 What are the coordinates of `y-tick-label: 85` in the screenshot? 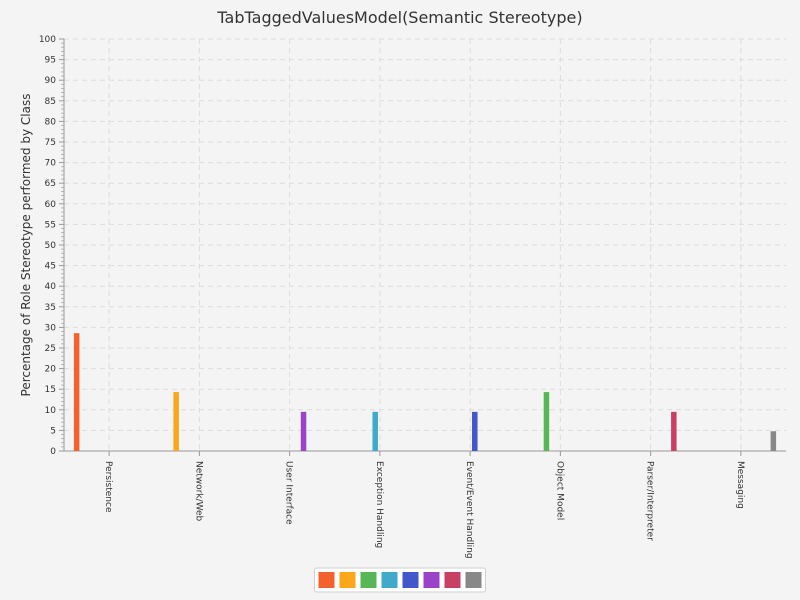 It's located at (50, 102).